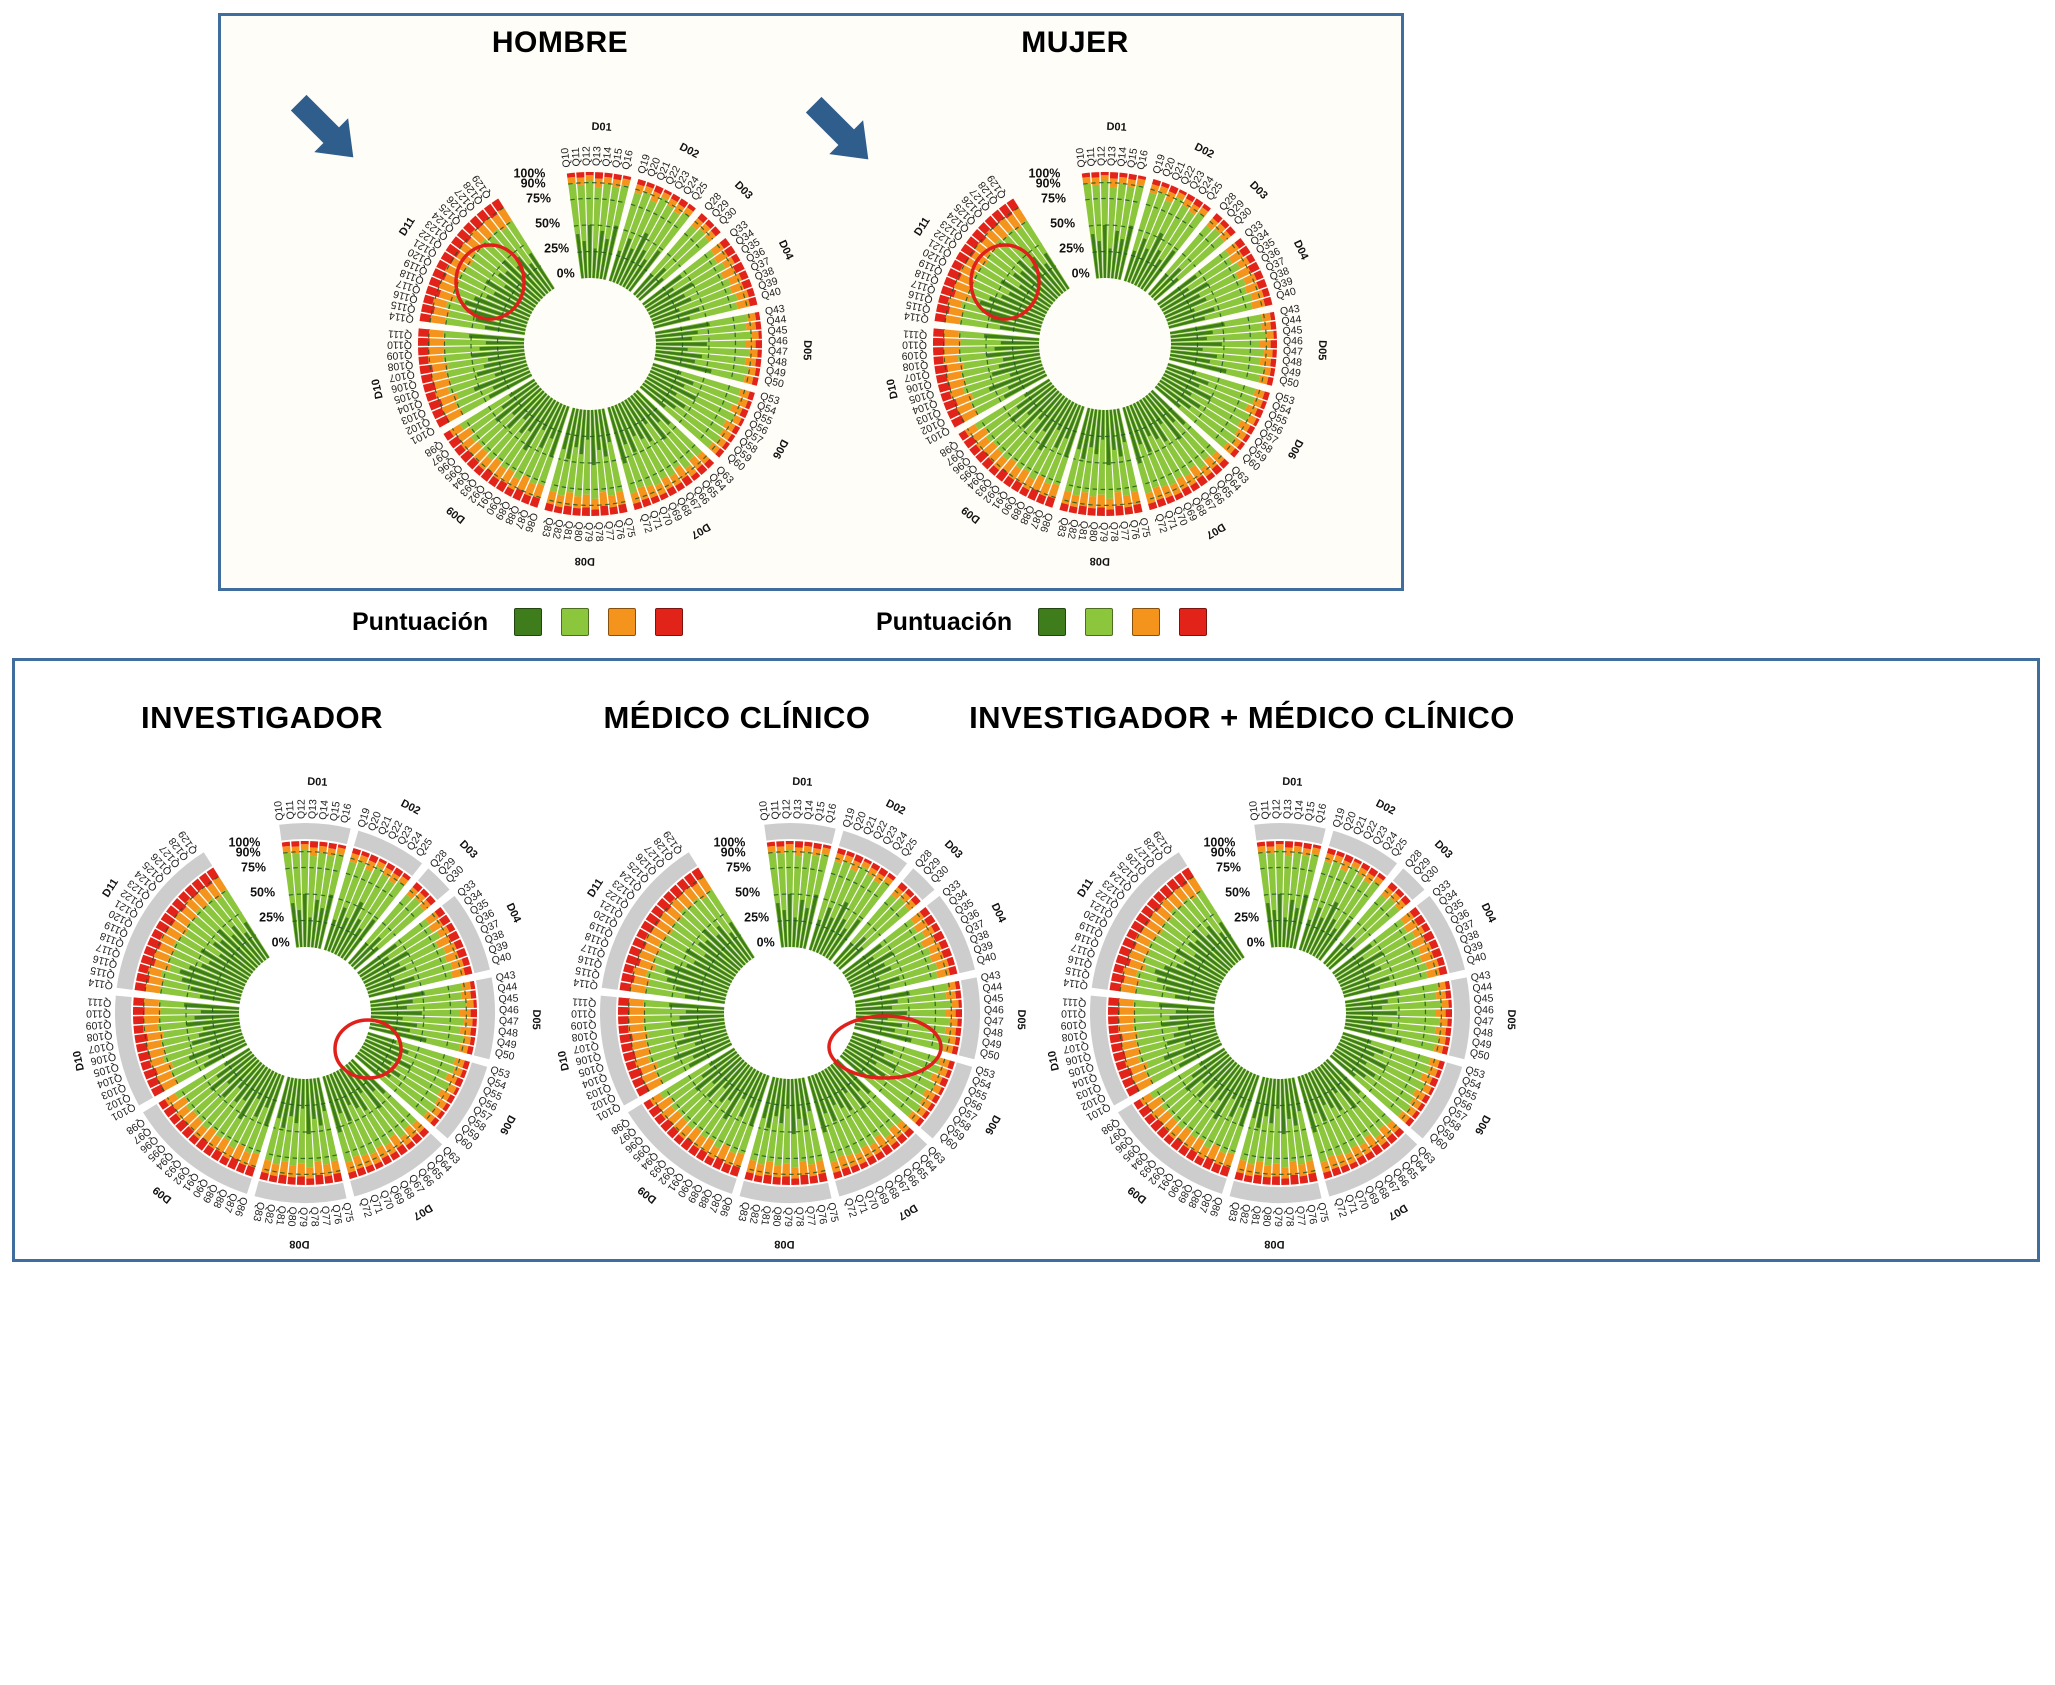  I want to click on question-label: Q39, so click(498, 948).